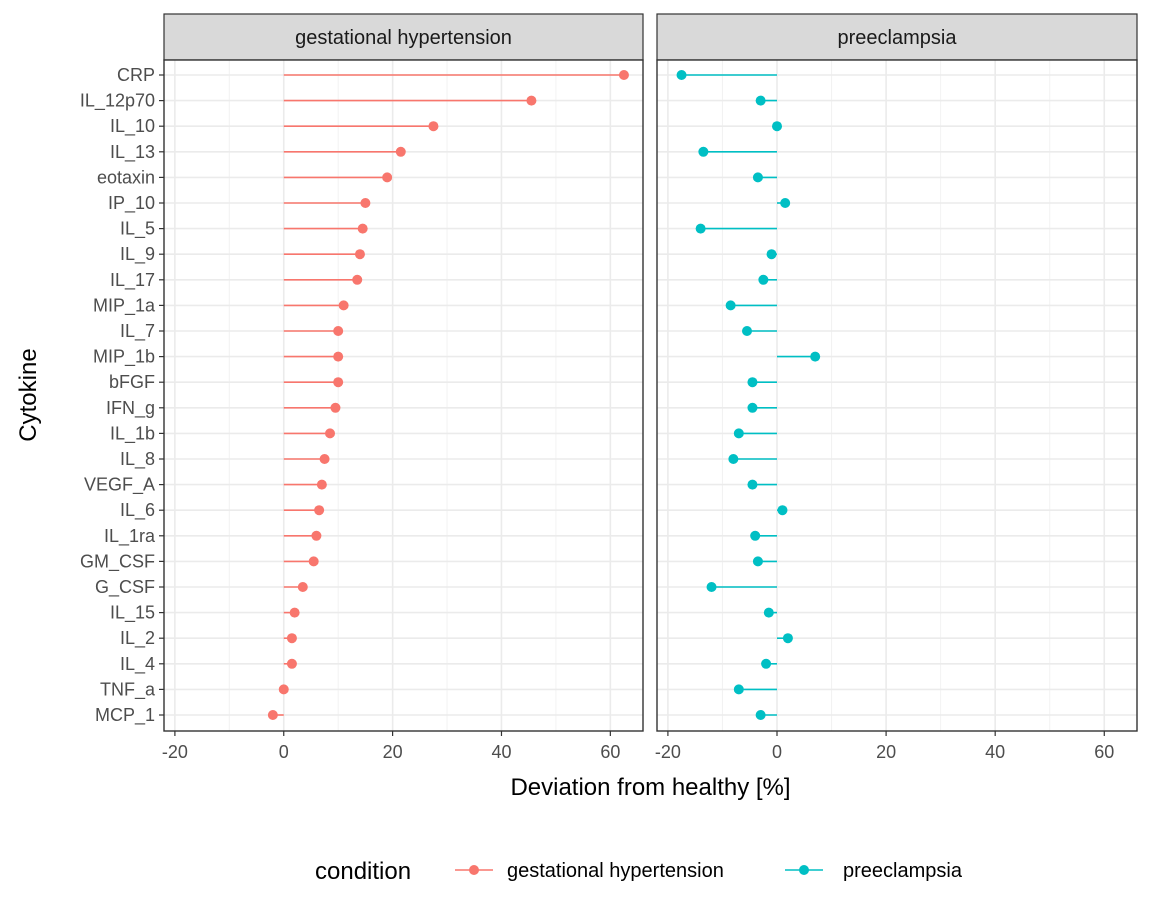 The image size is (1152, 921). What do you see at coordinates (1104, 752) in the screenshot?
I see `x-tick-label: 60` at bounding box center [1104, 752].